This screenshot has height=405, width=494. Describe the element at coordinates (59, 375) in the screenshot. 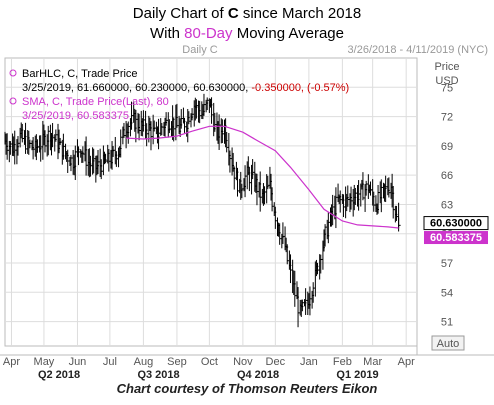

I see `x-quarter-label: Q2 2018` at that location.